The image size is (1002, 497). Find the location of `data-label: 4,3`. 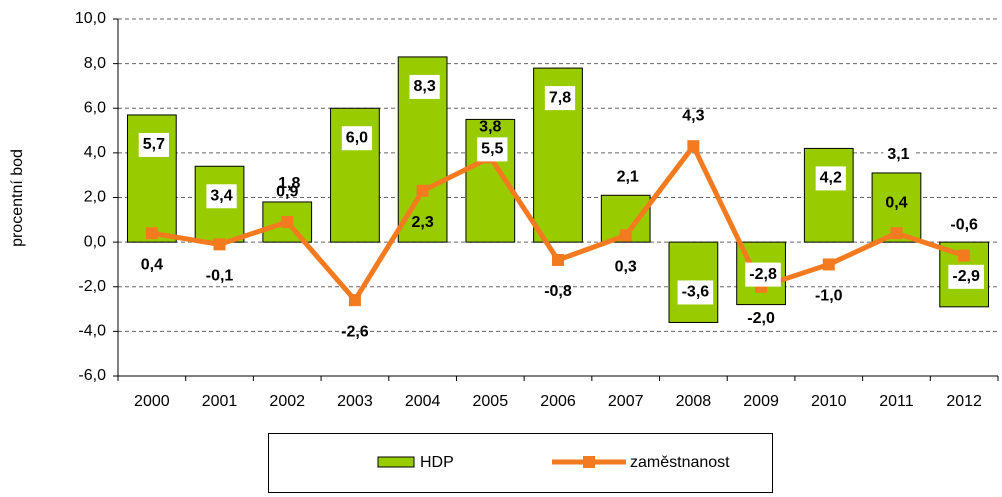

data-label: 4,3 is located at coordinates (693, 115).